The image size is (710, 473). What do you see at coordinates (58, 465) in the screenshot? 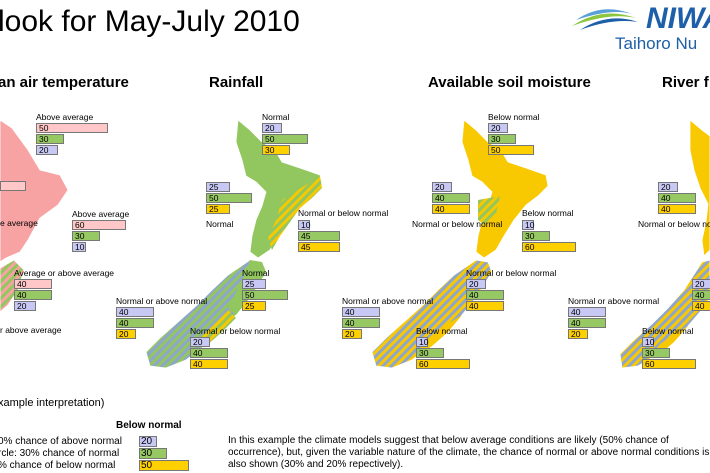
I see `example-line-below: % chance of below normal` at bounding box center [58, 465].